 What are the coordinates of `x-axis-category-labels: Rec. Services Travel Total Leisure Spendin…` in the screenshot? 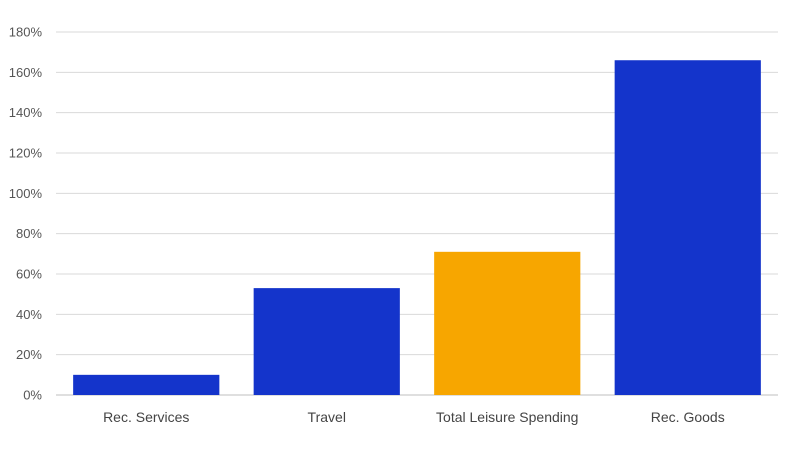 It's located at (414, 417).